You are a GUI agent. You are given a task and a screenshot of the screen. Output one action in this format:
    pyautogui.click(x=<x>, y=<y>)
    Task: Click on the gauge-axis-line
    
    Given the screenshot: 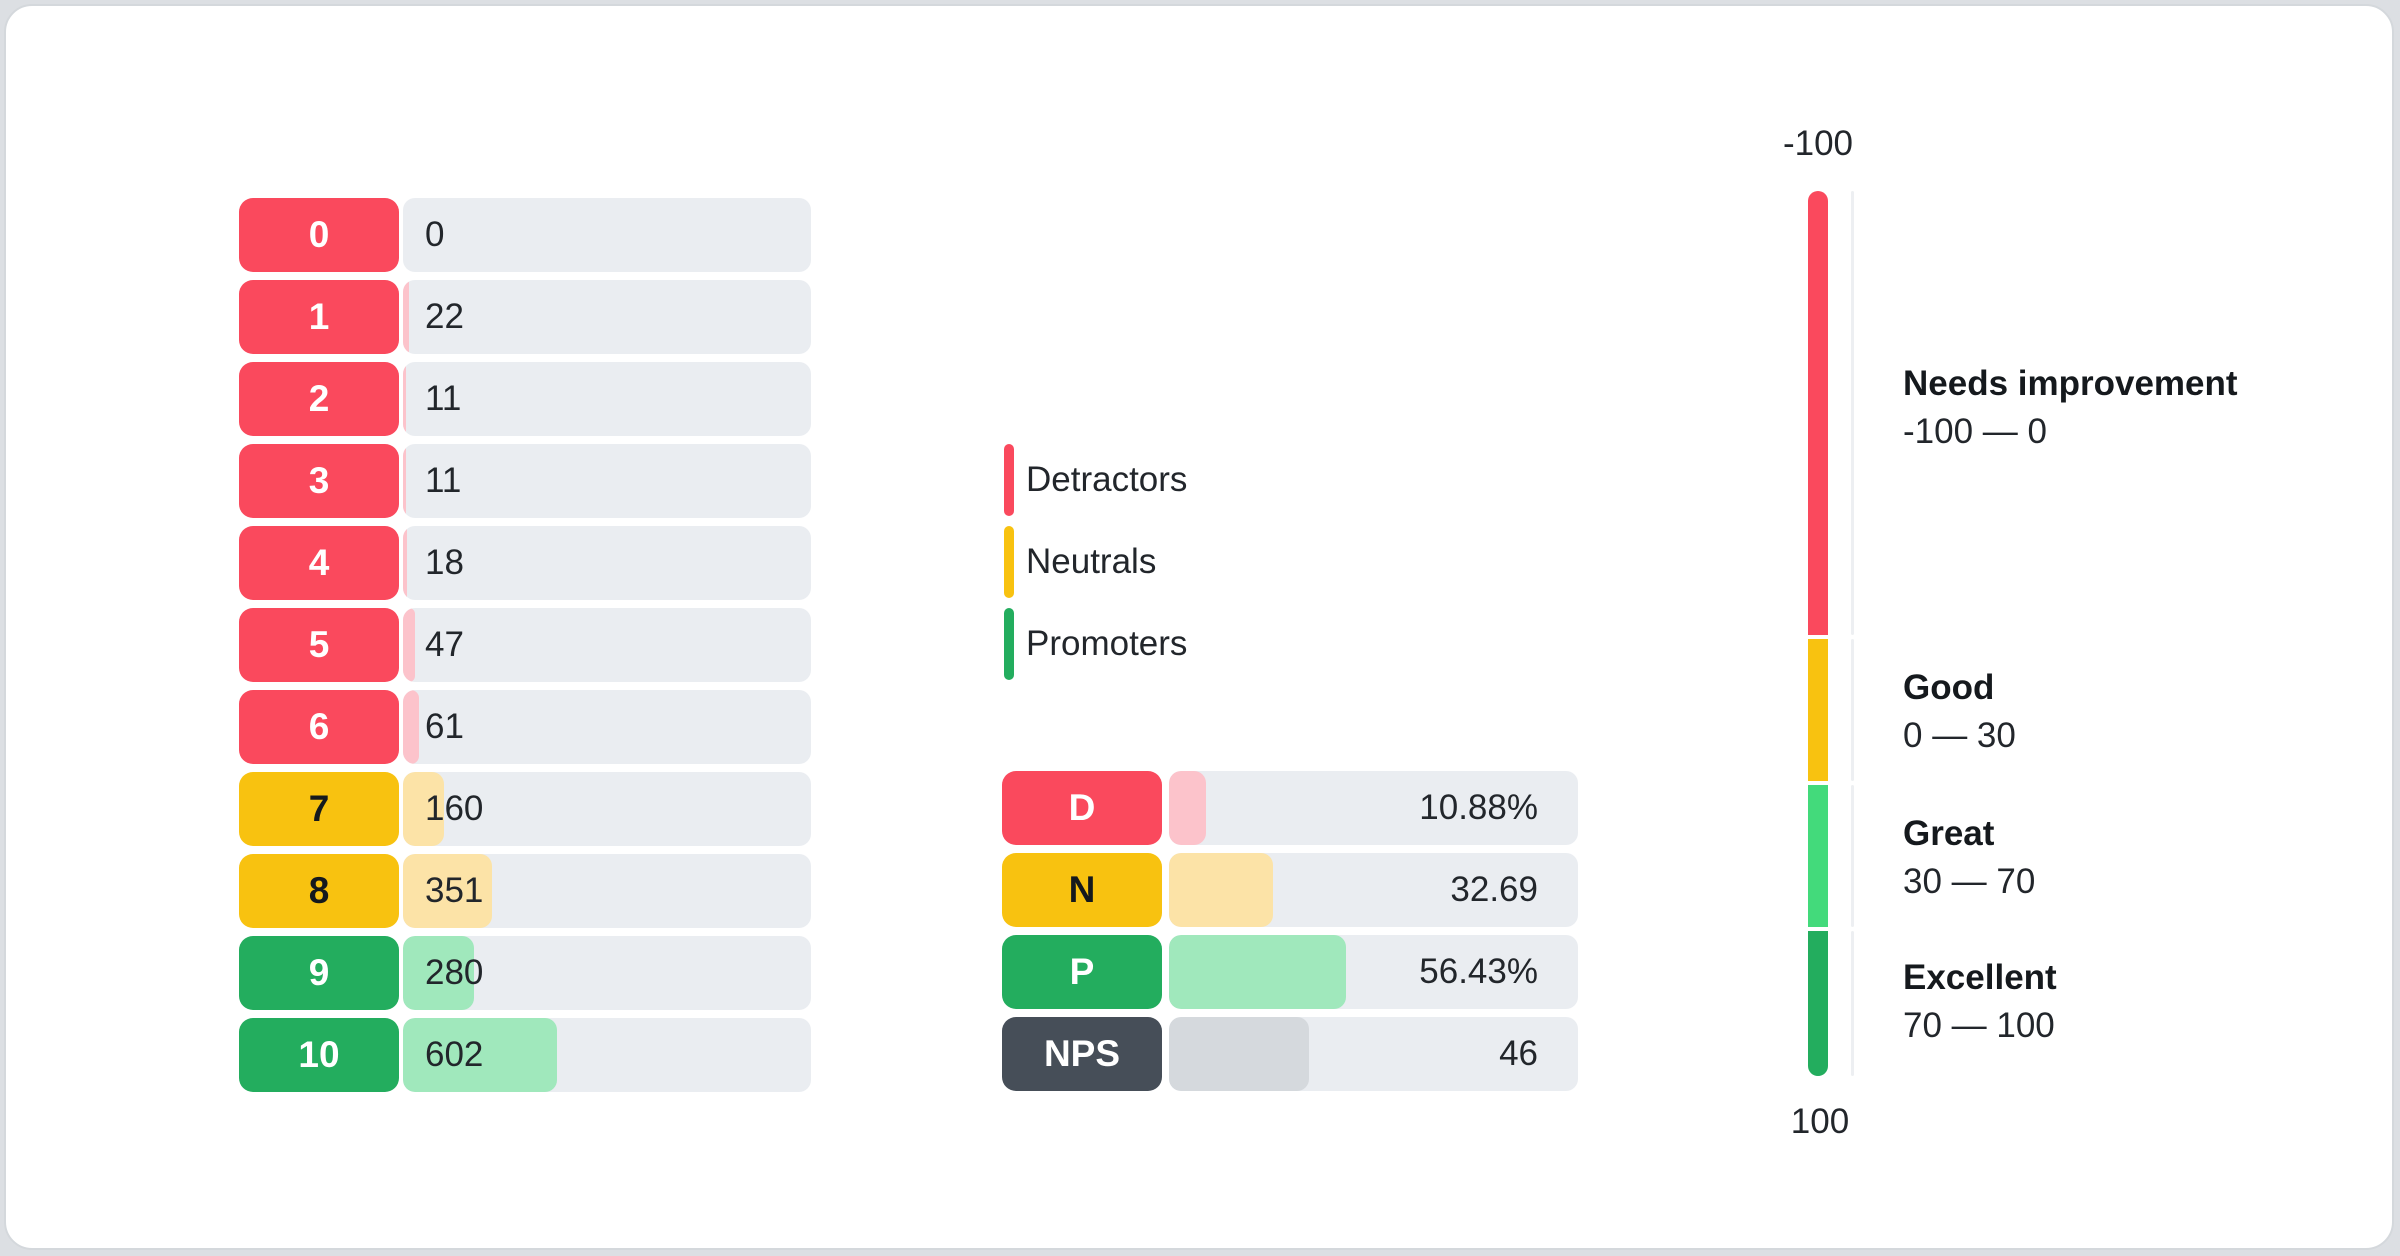 What is the action you would take?
    pyautogui.click(x=1852, y=633)
    